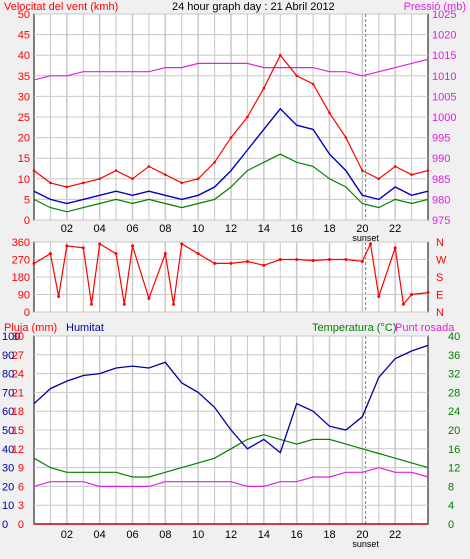 The height and width of the screenshot is (559, 470). I want to click on pressure-line, so click(231, 69).